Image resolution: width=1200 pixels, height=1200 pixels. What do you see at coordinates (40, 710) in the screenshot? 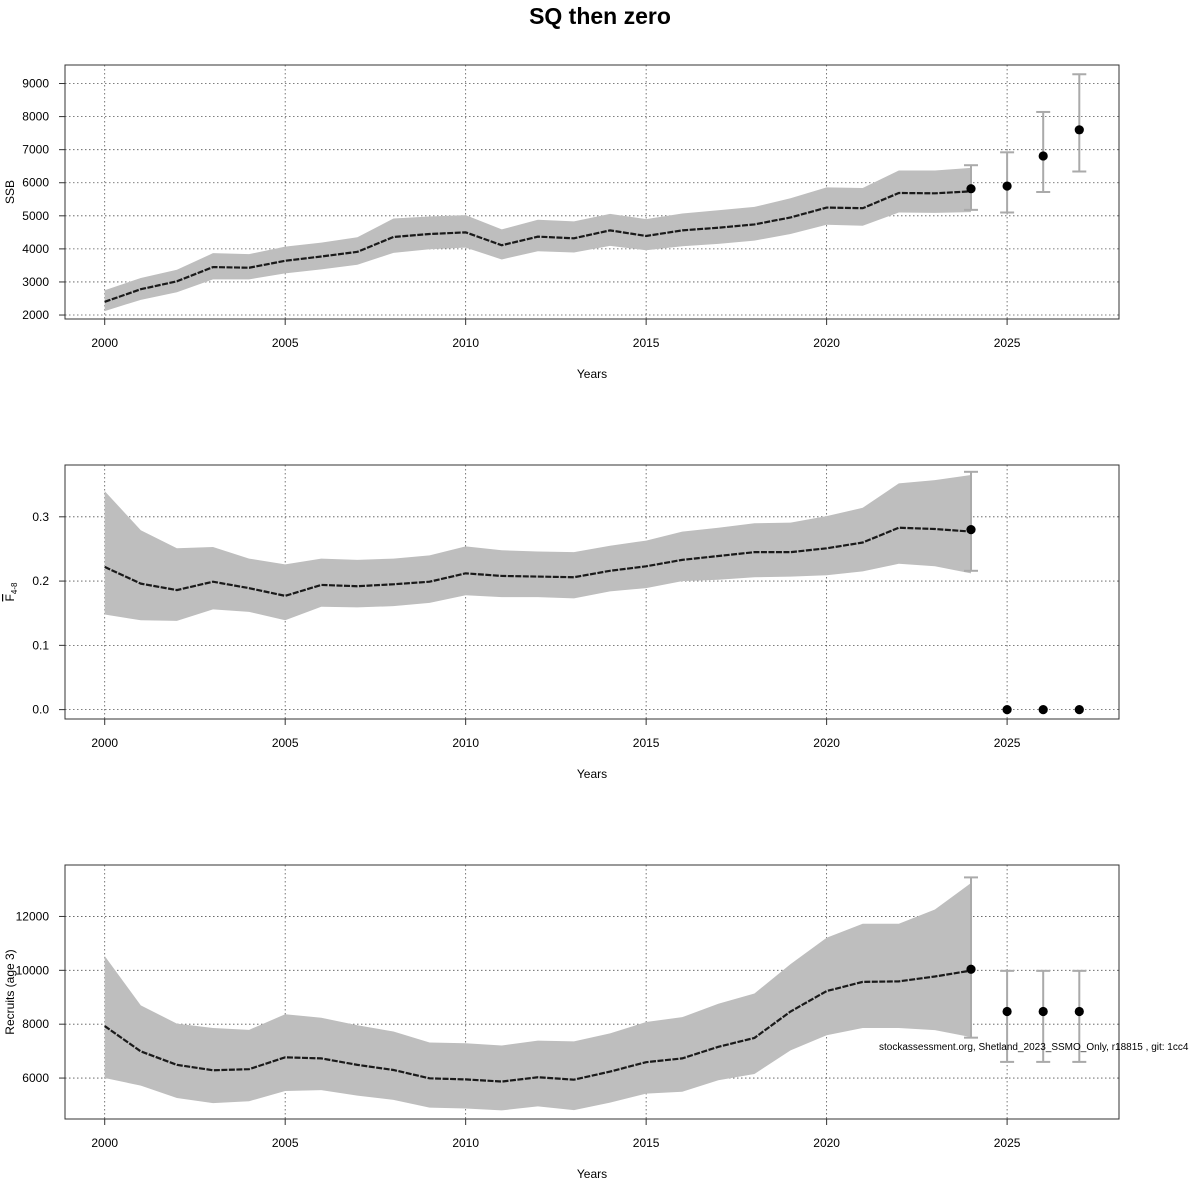
I see `y-tick-label: 0.0` at bounding box center [40, 710].